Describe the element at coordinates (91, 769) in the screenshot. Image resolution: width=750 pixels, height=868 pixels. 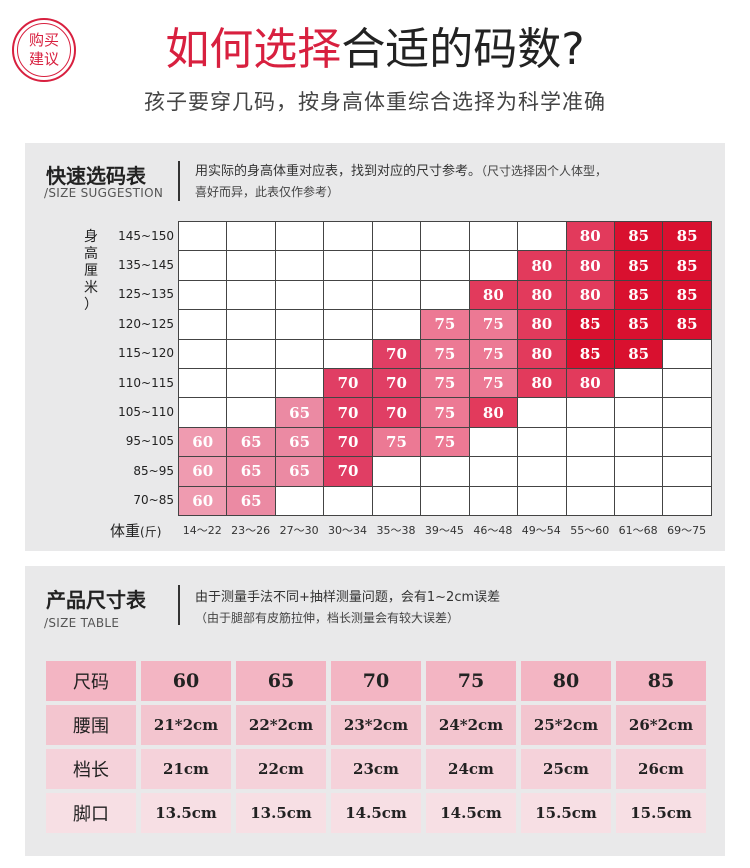
I see `table-row-label: 档长` at that location.